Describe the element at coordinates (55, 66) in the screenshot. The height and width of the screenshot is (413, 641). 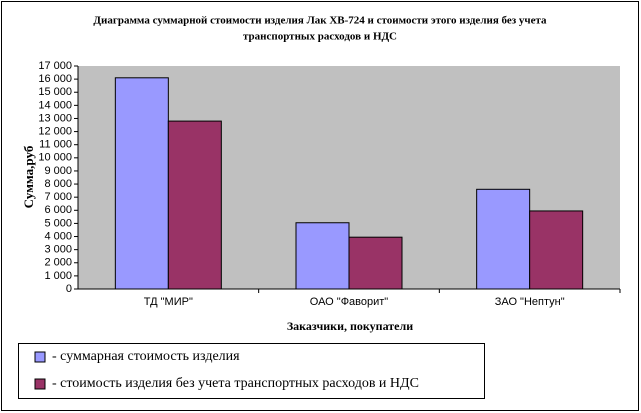
I see `y-tick-label: 17 000` at that location.